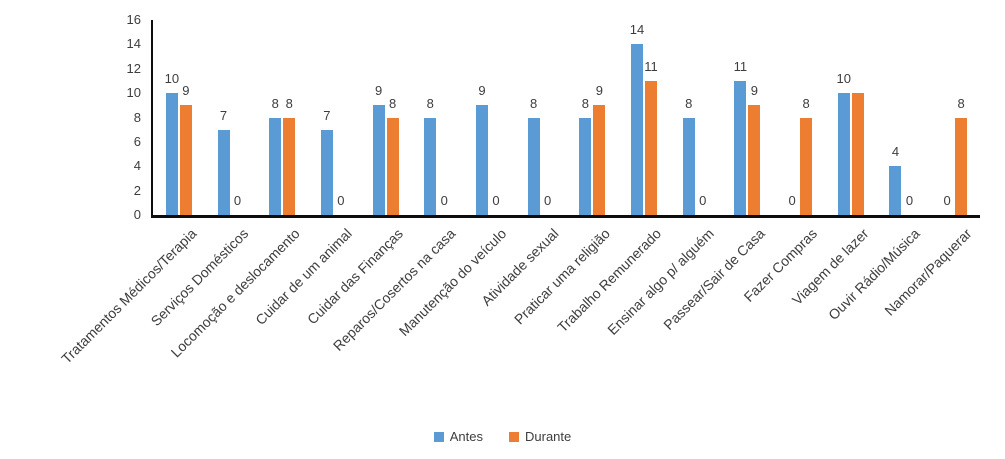 The image size is (1005, 459). Describe the element at coordinates (152, 119) in the screenshot. I see `y-axis-line` at that location.